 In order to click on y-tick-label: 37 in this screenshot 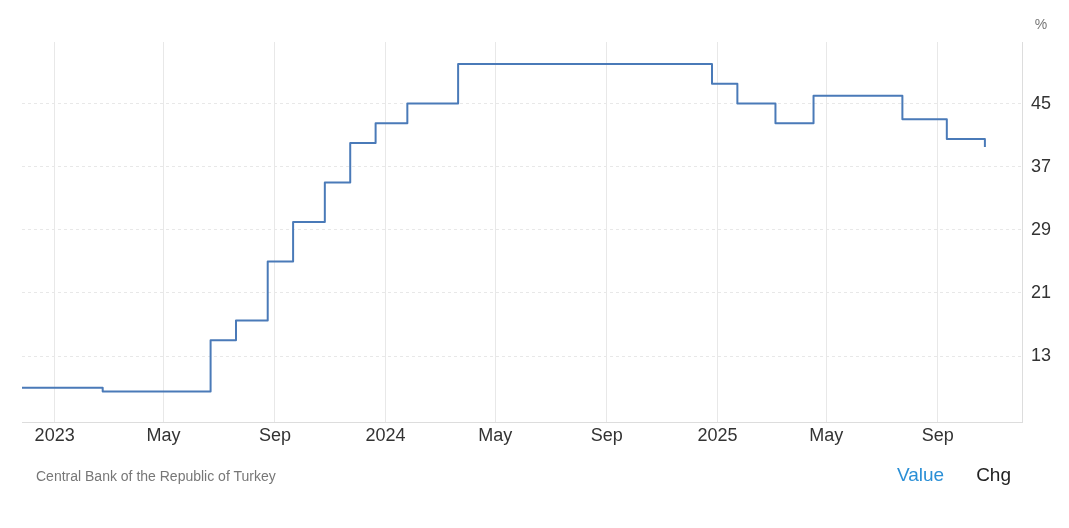, I will do `click(1041, 165)`.